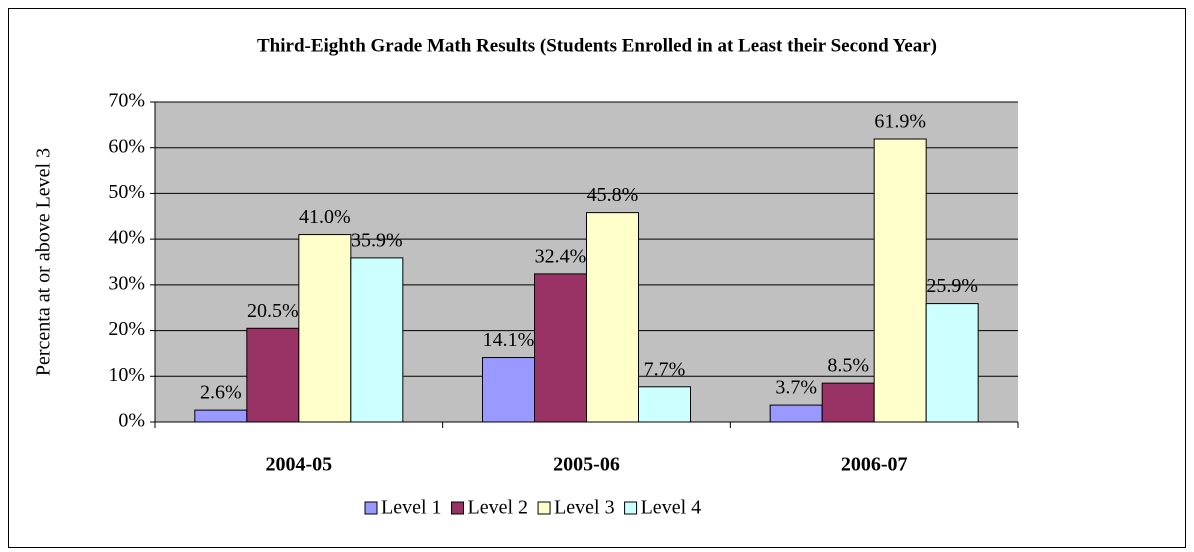  Describe the element at coordinates (584, 508) in the screenshot. I see `legend-label: Level 3` at that location.